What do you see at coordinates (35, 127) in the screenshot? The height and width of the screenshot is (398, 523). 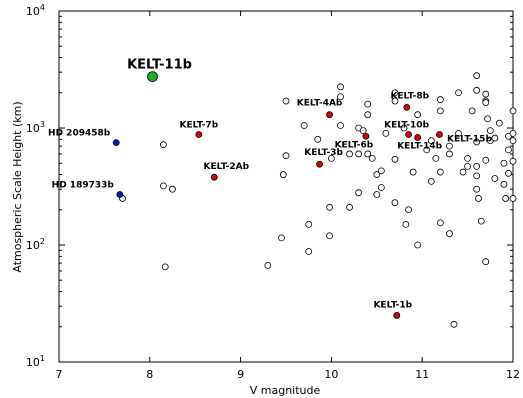 I see `y-tick-label: 10³` at bounding box center [35, 127].